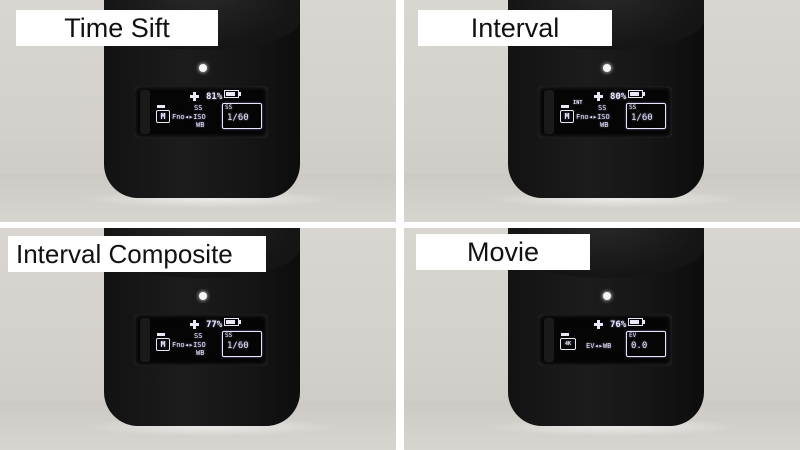  I want to click on movie-mode-icon: 4K, so click(568, 344).